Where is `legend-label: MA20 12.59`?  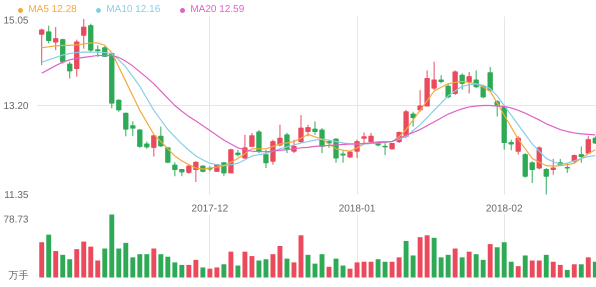
legend-label: MA20 12.59 is located at coordinates (217, 9).